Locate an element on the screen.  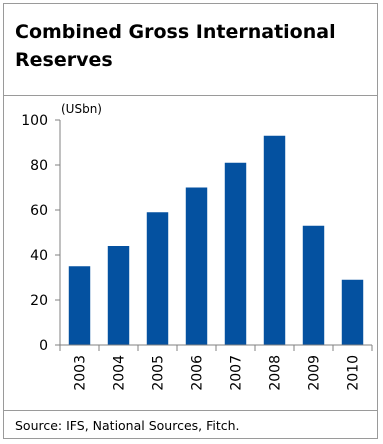
bar-2003 is located at coordinates (79, 305).